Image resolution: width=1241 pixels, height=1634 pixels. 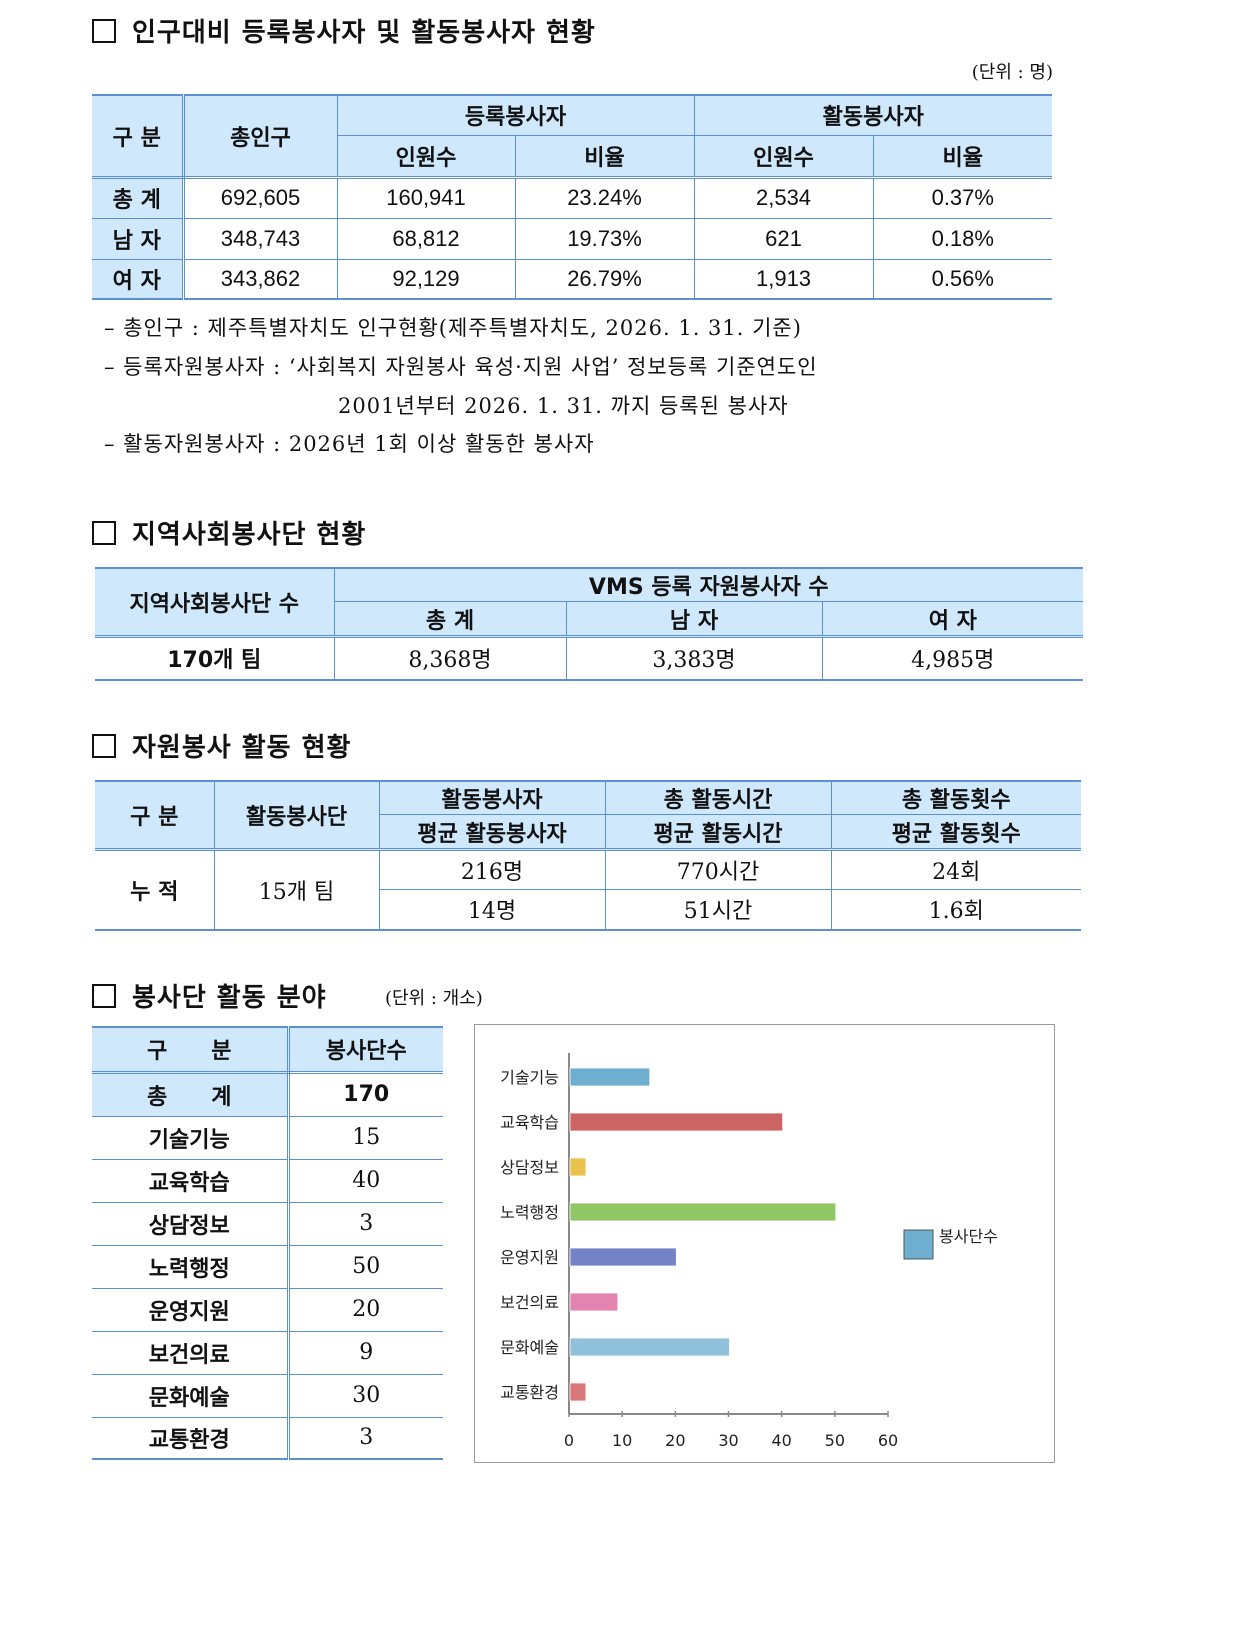 I want to click on header-total-pop: 총인구, so click(x=260, y=136).